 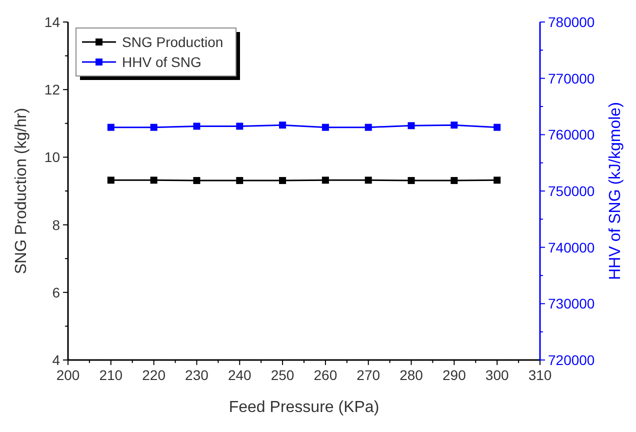 What do you see at coordinates (571, 247) in the screenshot?
I see `y2-tick-label: 740000` at bounding box center [571, 247].